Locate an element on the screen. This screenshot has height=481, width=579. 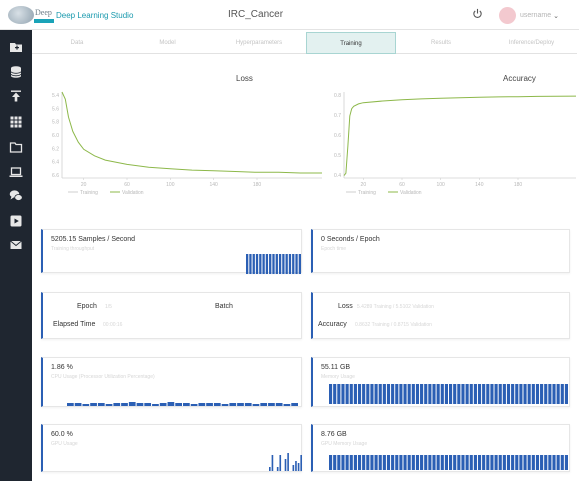
database-icon is located at coordinates (16, 72).